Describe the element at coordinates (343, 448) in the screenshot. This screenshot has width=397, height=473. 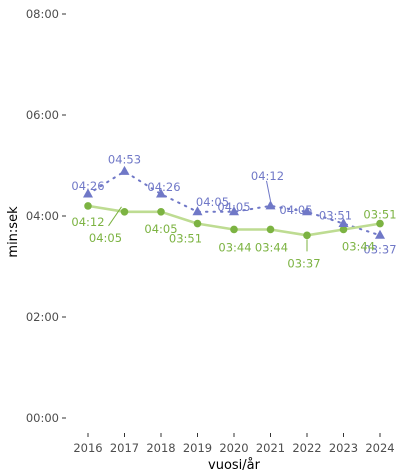
I see `x-tick-label: 2023` at that location.